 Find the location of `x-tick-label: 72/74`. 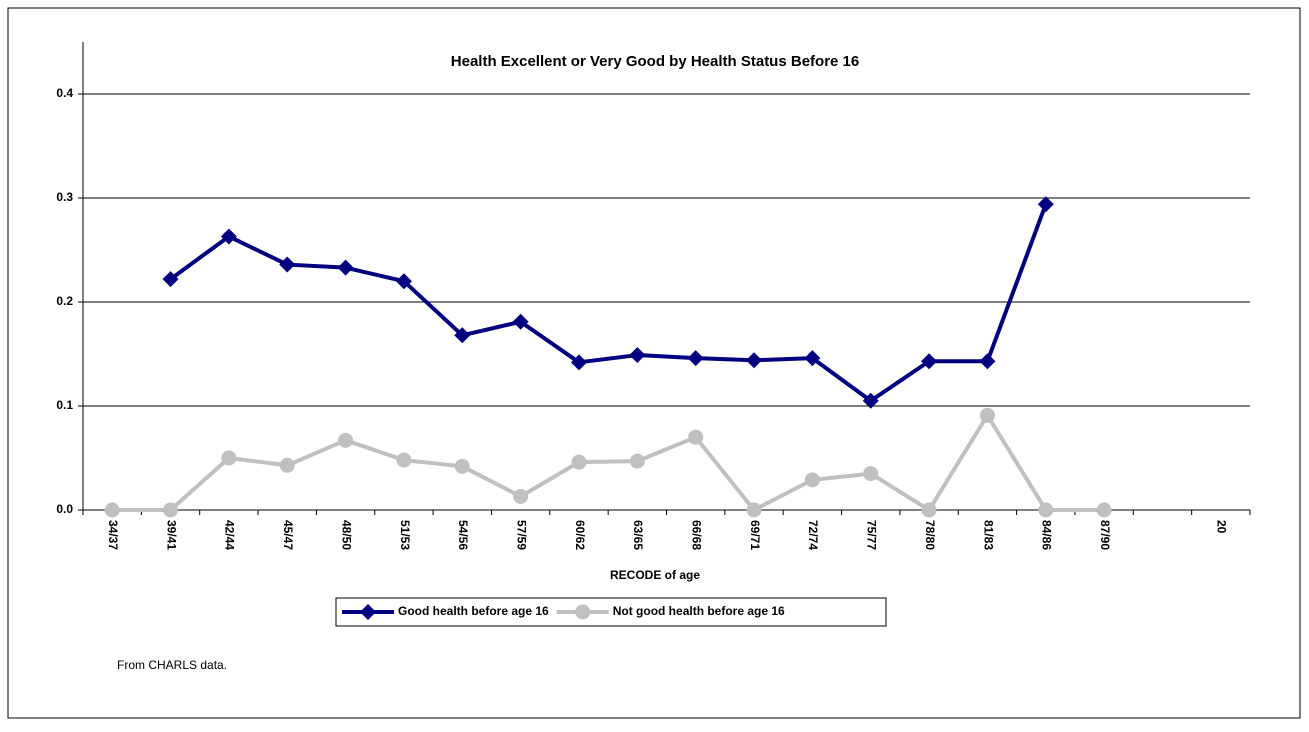

x-tick-label: 72/74 is located at coordinates (813, 535).